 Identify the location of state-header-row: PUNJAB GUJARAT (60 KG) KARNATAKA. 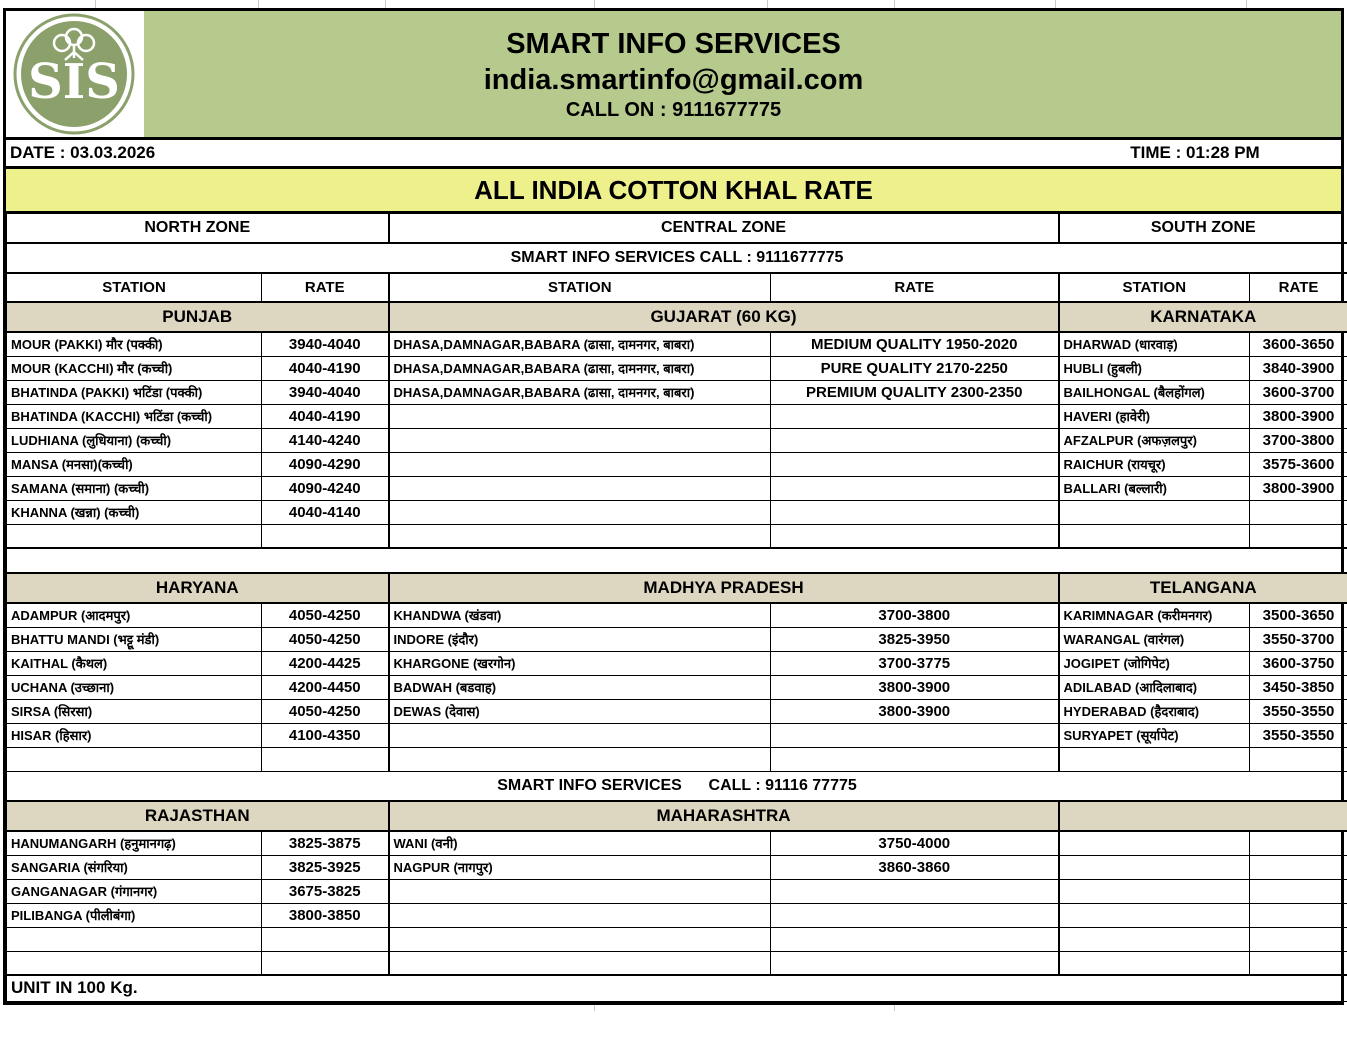
(676, 317).